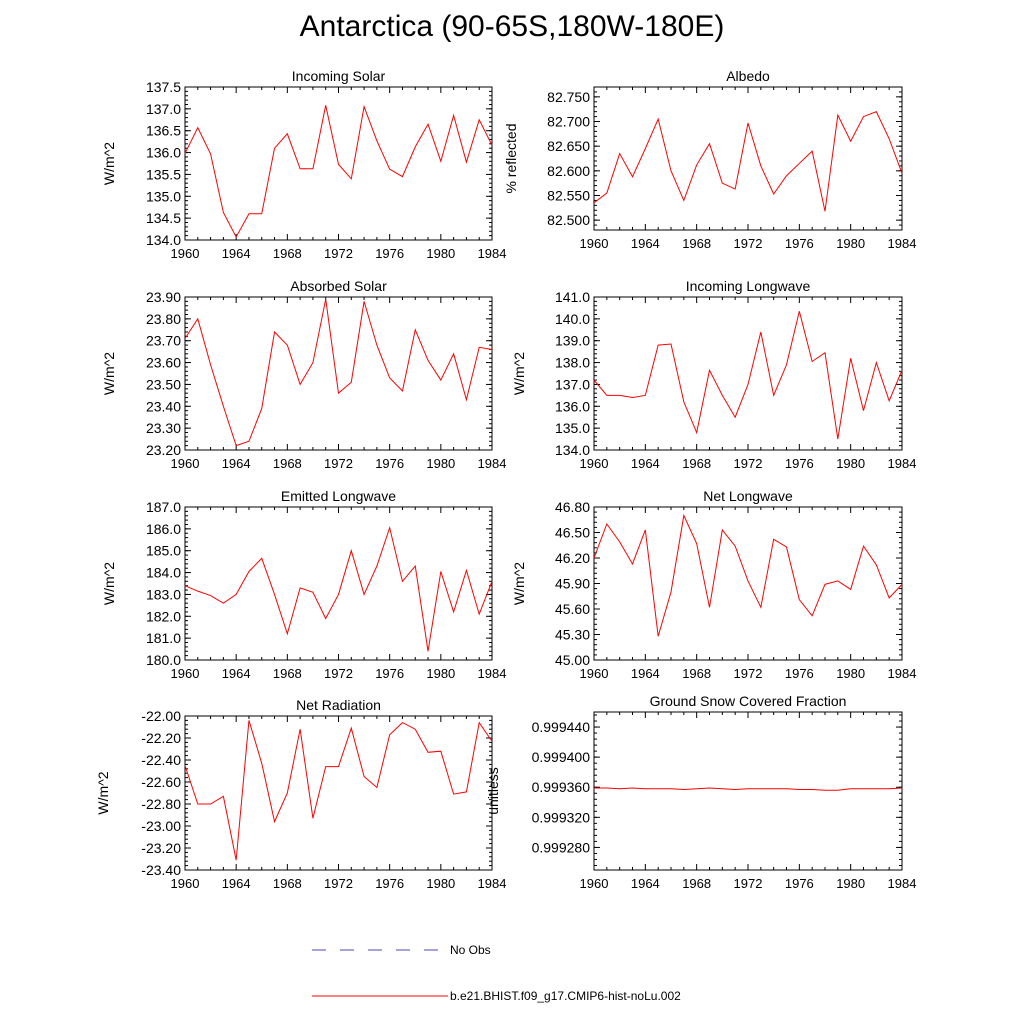  Describe the element at coordinates (568, 195) in the screenshot. I see `y-tick-label: 82.550` at that location.